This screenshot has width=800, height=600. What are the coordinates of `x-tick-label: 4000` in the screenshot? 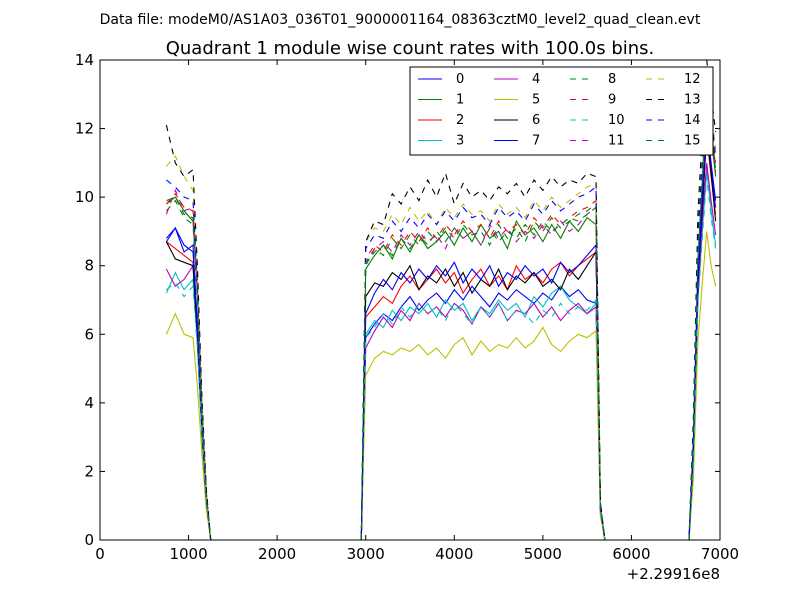 It's located at (454, 554).